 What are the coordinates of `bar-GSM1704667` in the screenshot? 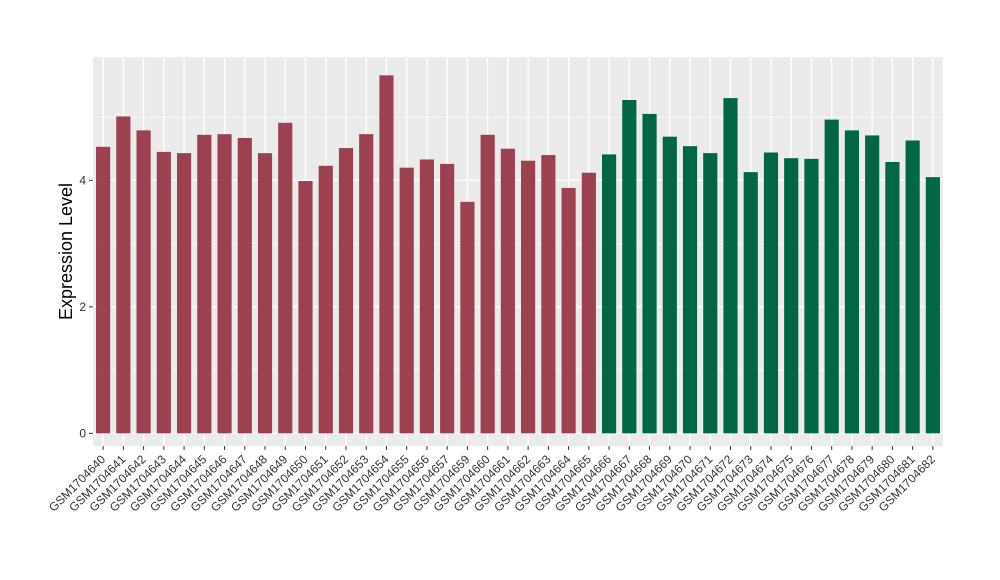 It's located at (629, 267).